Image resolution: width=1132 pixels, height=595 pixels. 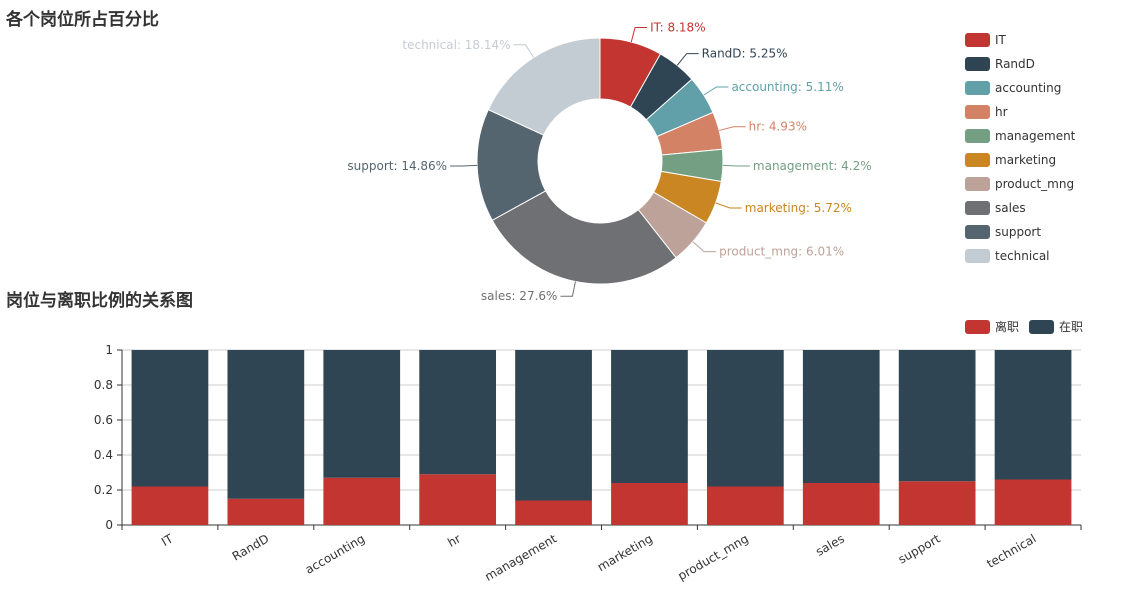 I want to click on bar-management-在职, so click(x=553, y=425).